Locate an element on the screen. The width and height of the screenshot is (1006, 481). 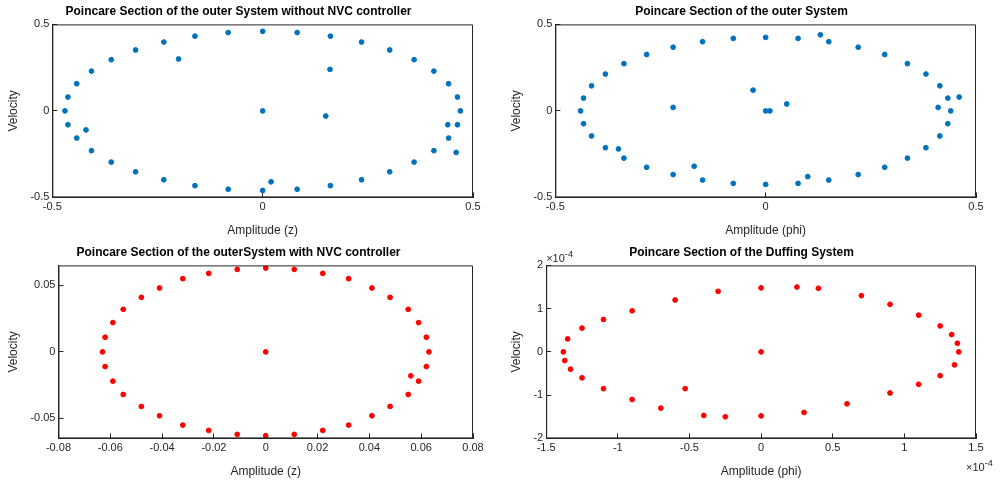
chart-title: Poincare Section of the outerSystem with NVC controller is located at coordinates (238, 251).